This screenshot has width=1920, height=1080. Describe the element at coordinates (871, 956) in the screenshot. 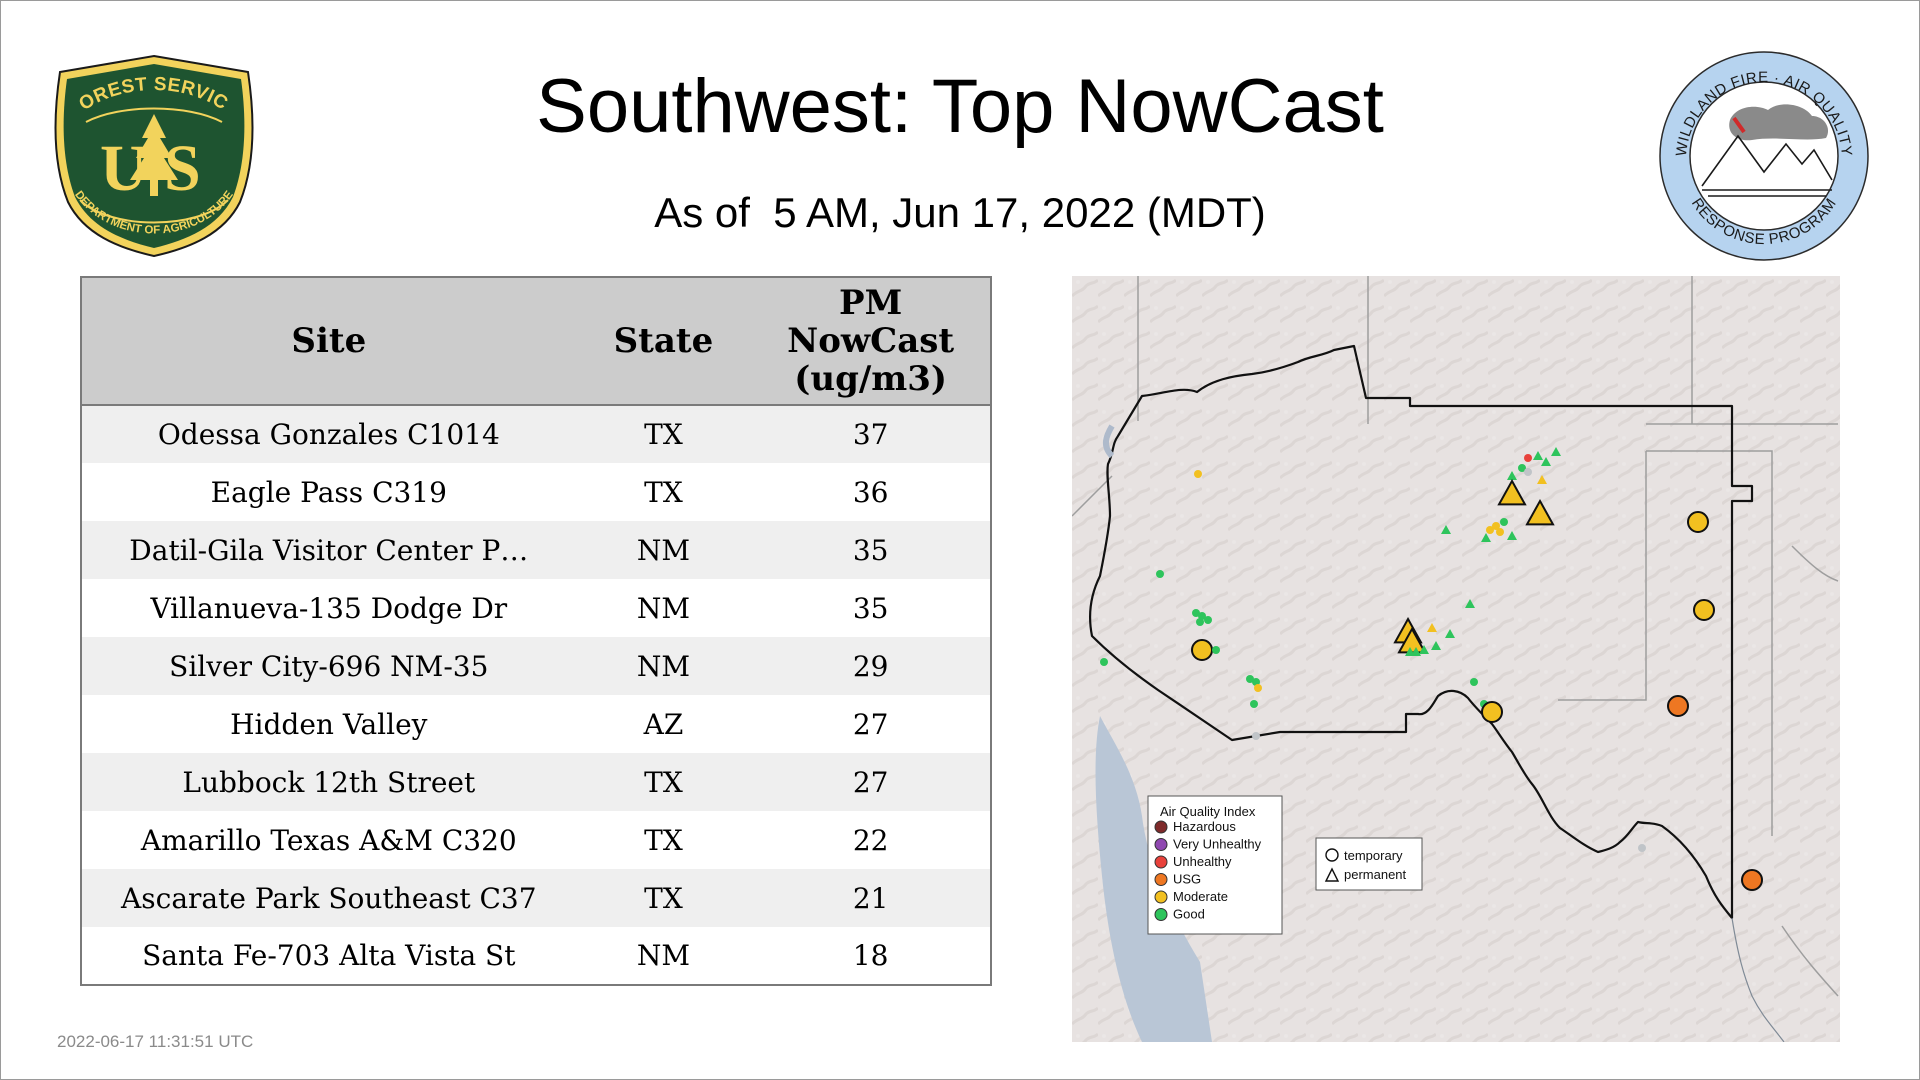

I see `pm-value-cell: 18` at that location.